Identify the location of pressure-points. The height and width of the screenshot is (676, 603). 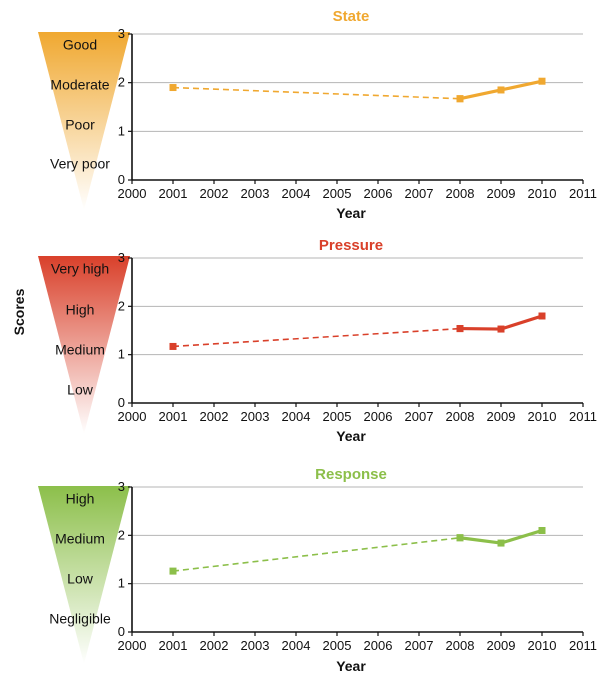
(357, 331).